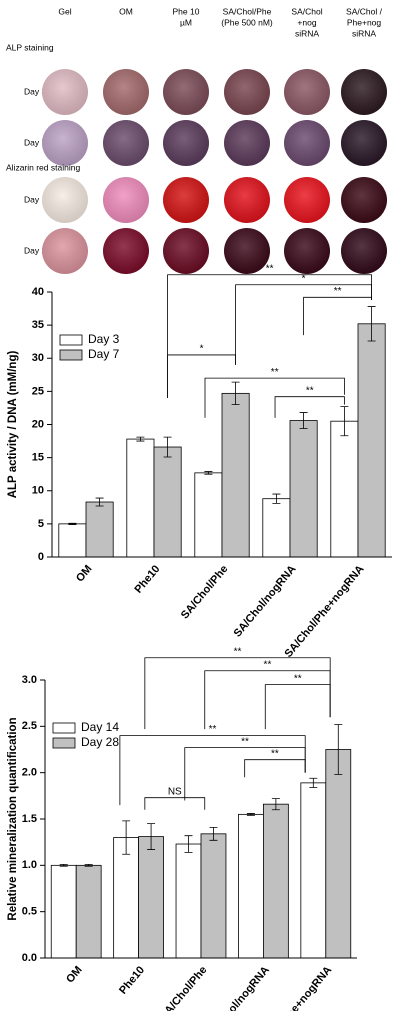 The image size is (400, 1011). Describe the element at coordinates (306, 22) in the screenshot. I see `column-header: +nog` at that location.